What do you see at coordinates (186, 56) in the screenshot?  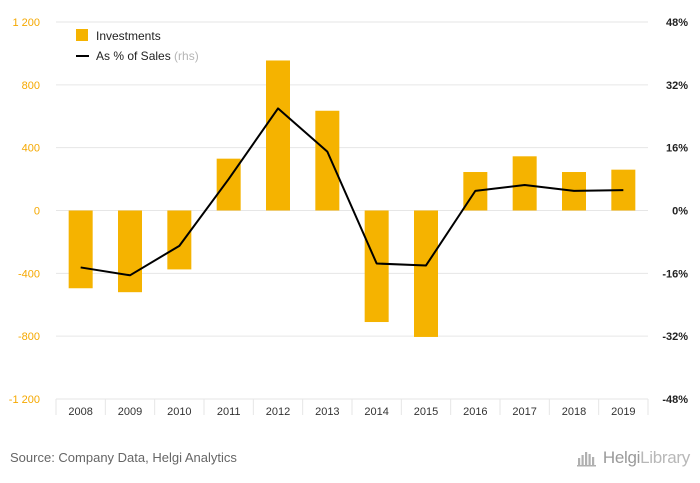 I see `legend-label-suffix: (rhs)` at bounding box center [186, 56].